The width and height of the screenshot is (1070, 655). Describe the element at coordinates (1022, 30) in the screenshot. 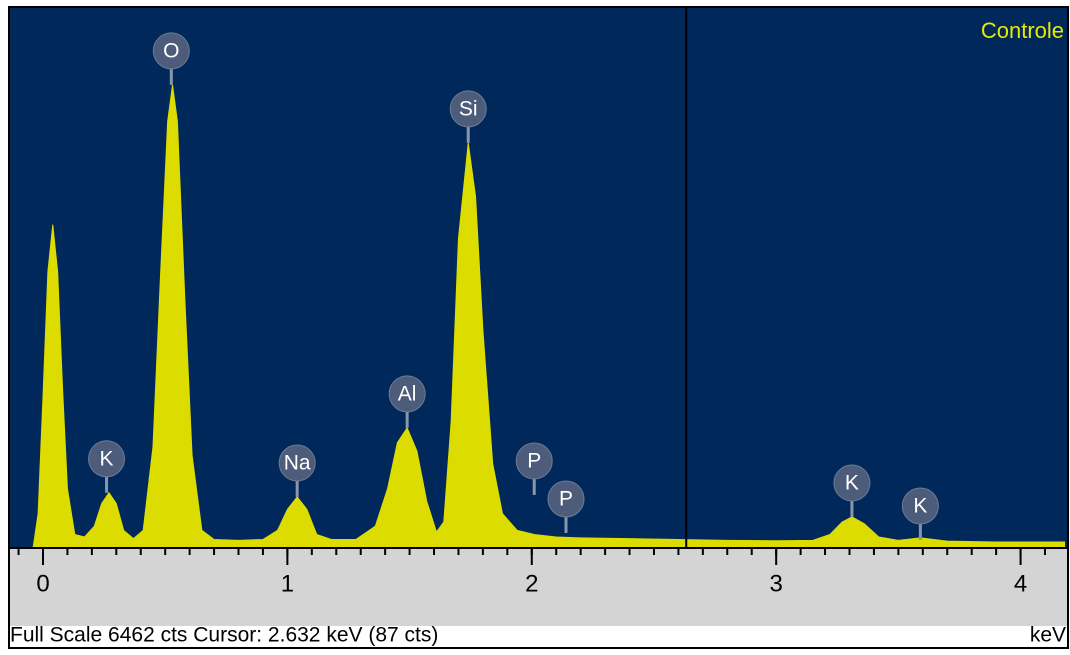

I see `spectrum-title: Controle` at that location.